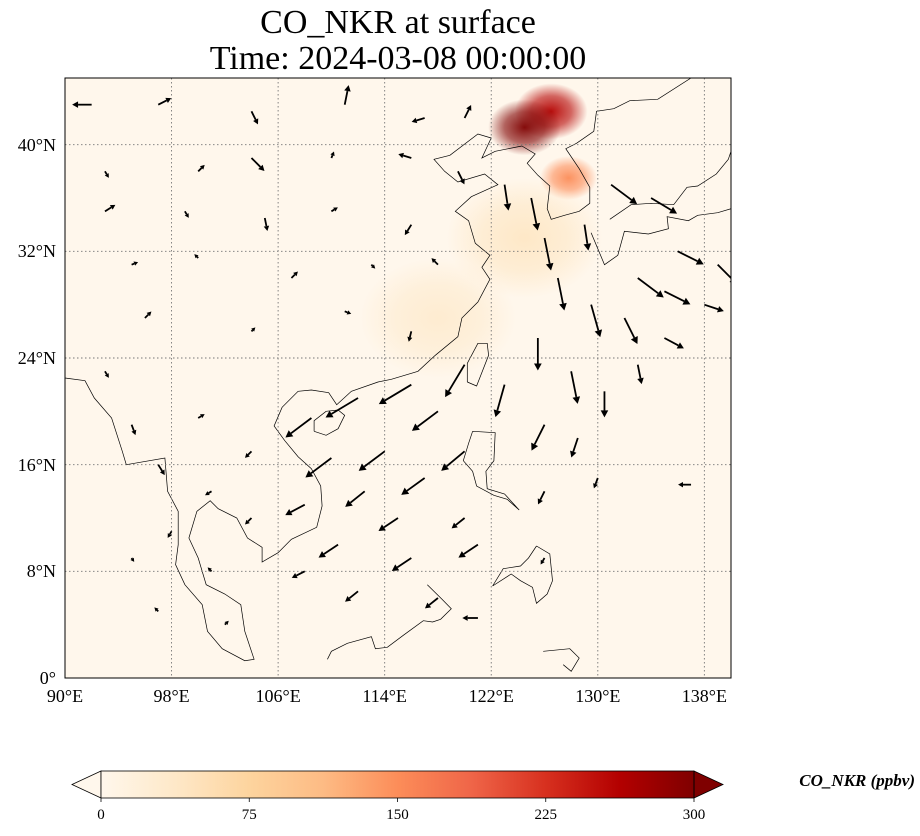 The image size is (920, 836). What do you see at coordinates (397, 786) in the screenshot?
I see `colorbar` at bounding box center [397, 786].